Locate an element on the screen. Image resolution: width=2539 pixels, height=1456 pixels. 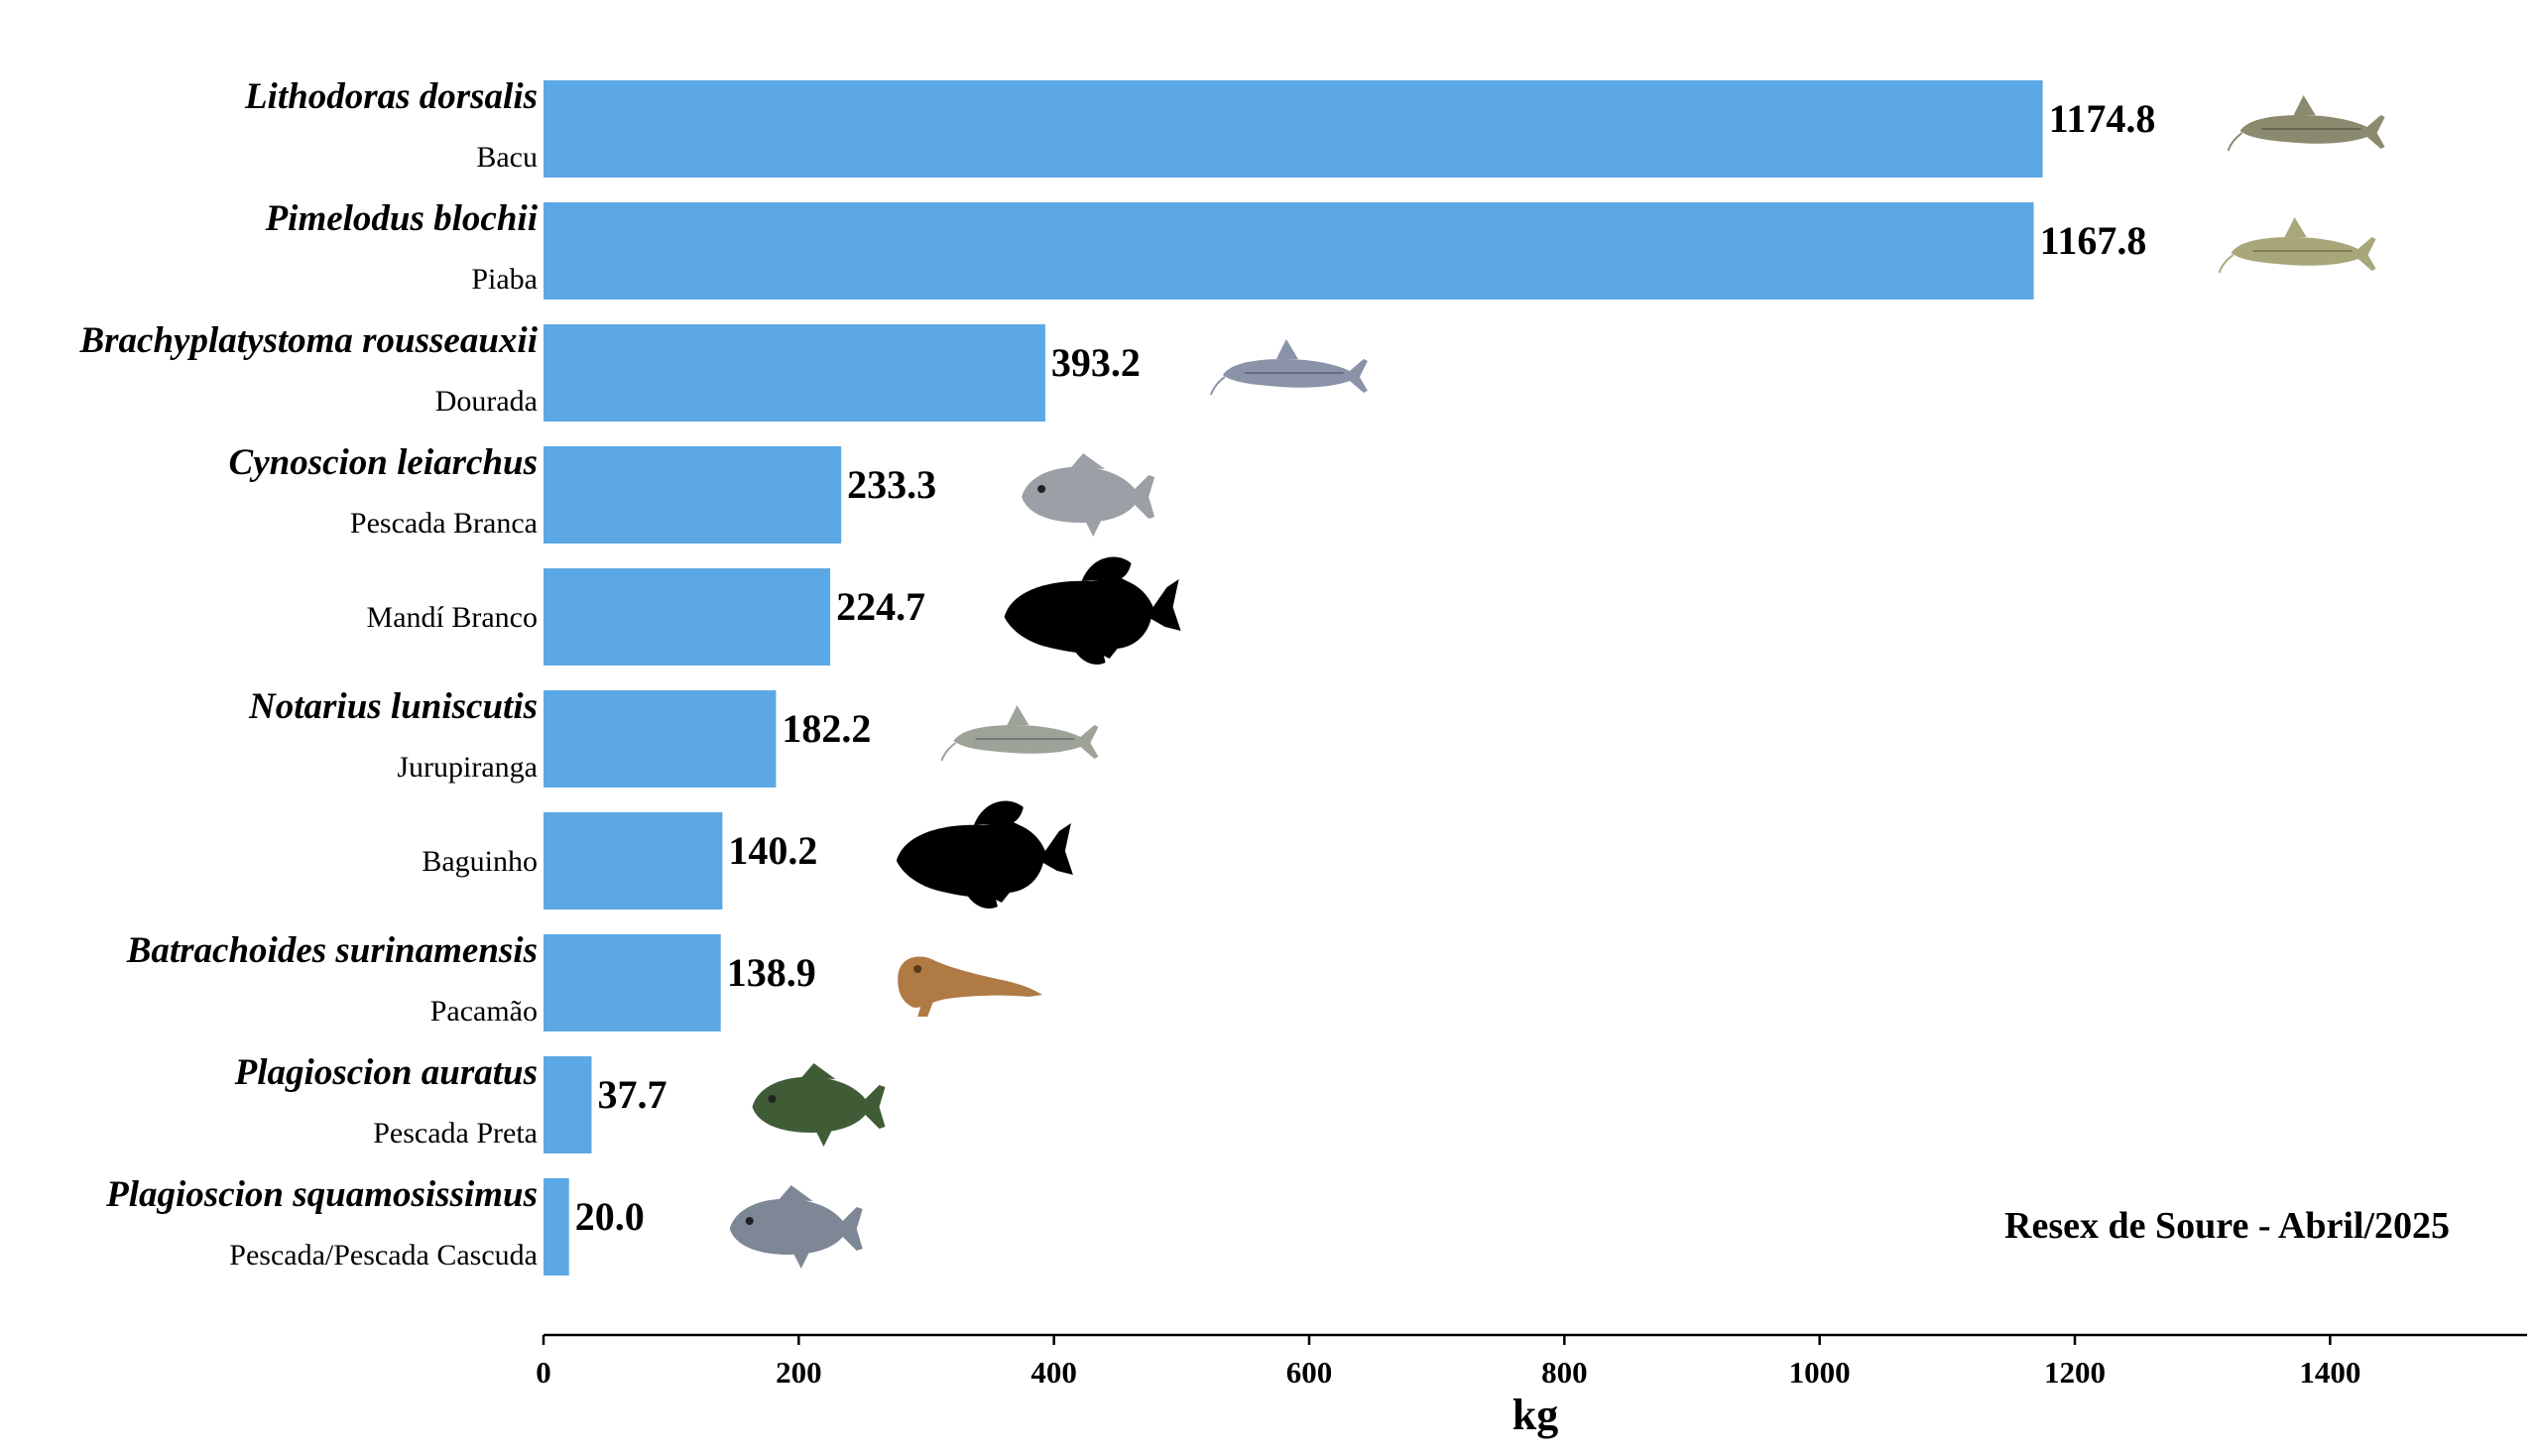
x-tick-label: 200 is located at coordinates (799, 1372).